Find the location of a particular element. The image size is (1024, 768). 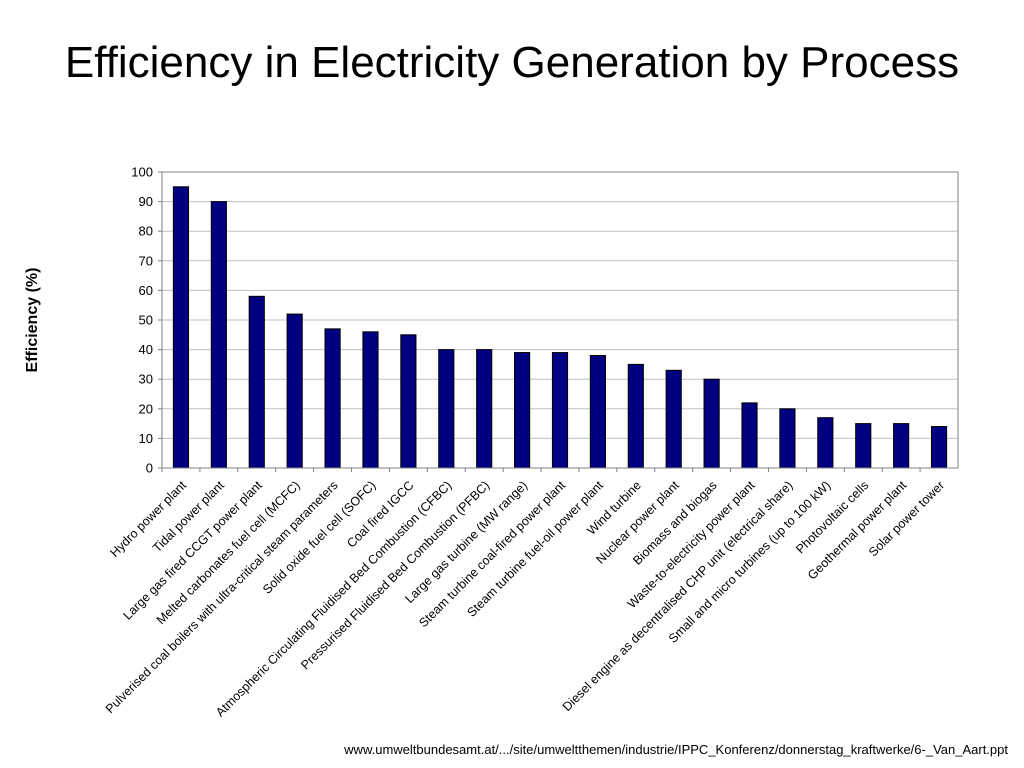

y-tick-label: 60 is located at coordinates (146, 290).